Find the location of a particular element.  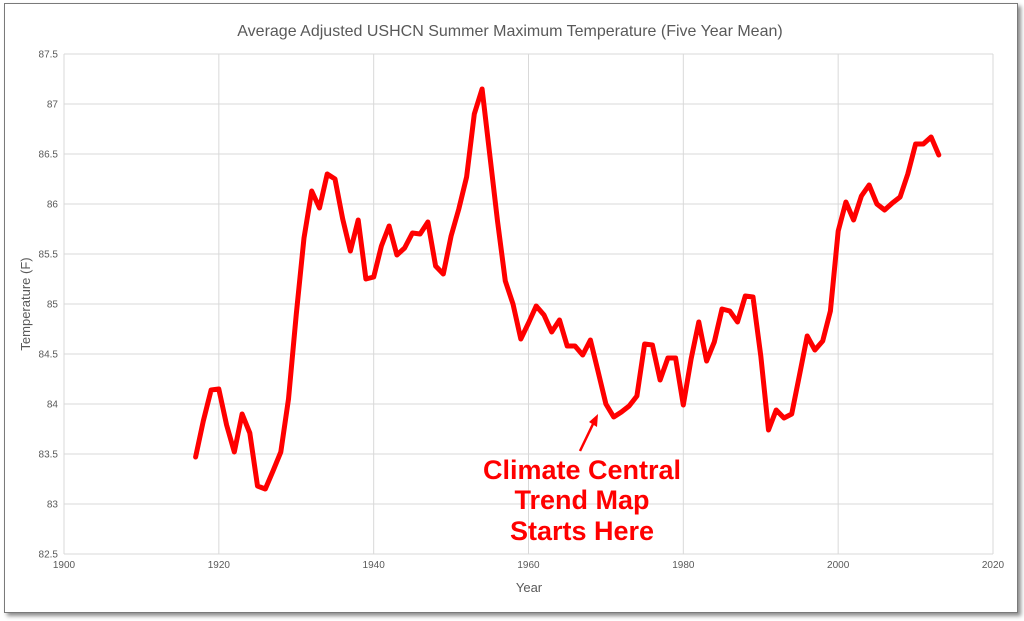

x-tick-label: 1900 is located at coordinates (64, 565).